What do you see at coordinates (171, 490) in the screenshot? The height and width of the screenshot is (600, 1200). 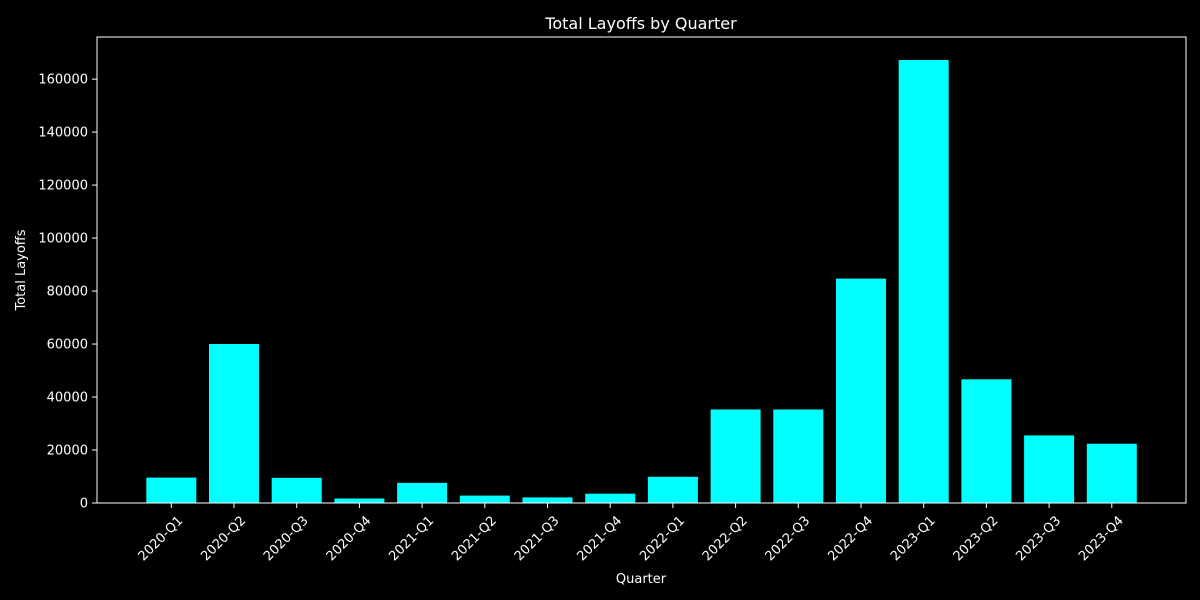 I see `bar-2020-Q1` at bounding box center [171, 490].